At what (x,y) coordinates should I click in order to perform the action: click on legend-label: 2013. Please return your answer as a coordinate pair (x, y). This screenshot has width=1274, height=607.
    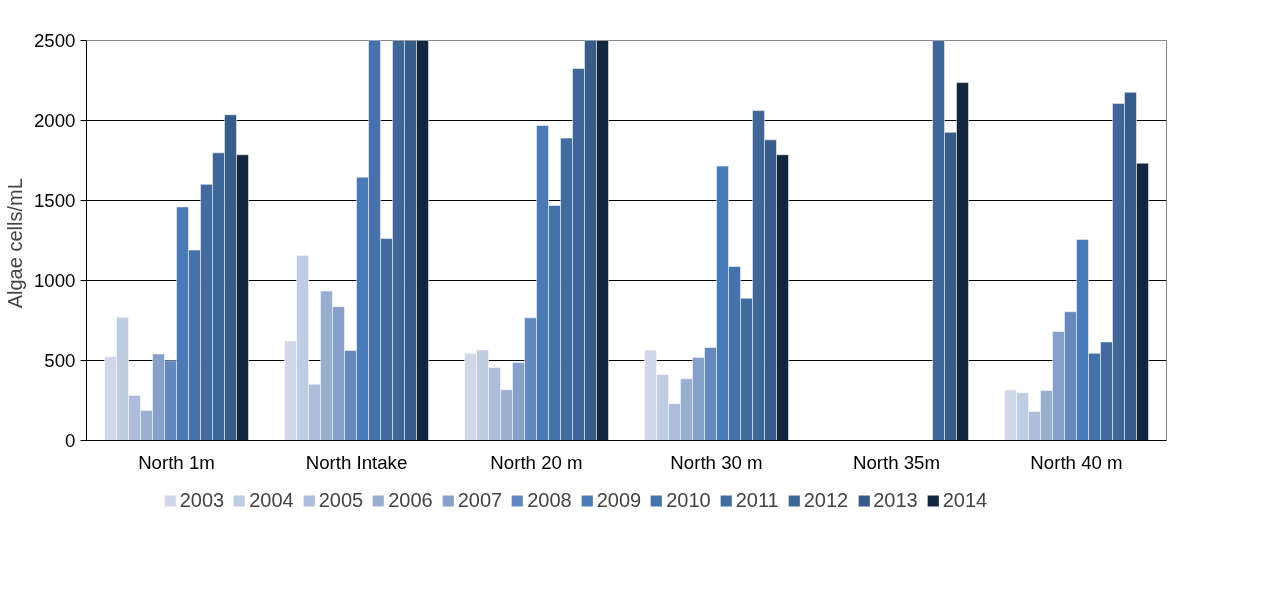
    Looking at the image, I should click on (895, 500).